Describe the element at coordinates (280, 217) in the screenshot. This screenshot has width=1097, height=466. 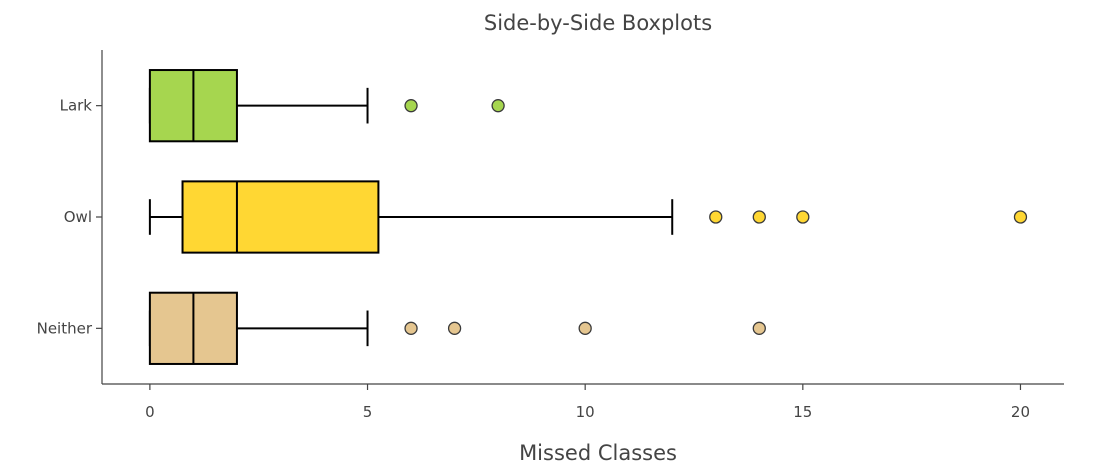
I see `iqr-box` at that location.